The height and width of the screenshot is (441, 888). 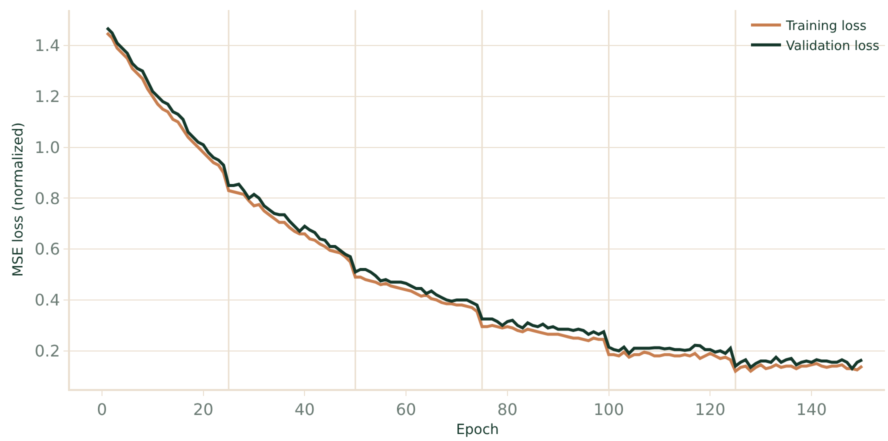 I want to click on legend-label: Training loss, so click(x=826, y=26).